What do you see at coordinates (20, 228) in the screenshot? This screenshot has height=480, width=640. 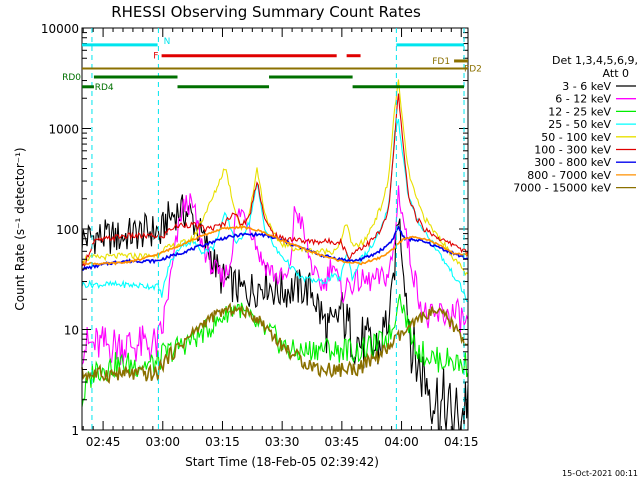 I see `y-axis-label: Count Rate (s⁻¹ detector⁻¹)` at bounding box center [20, 228].